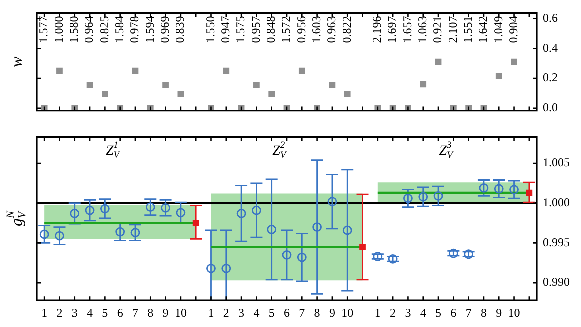 The width and height of the screenshot is (581, 327). What do you see at coordinates (149, 30) in the screenshot?
I see `annotation: 1.594` at bounding box center [149, 30].